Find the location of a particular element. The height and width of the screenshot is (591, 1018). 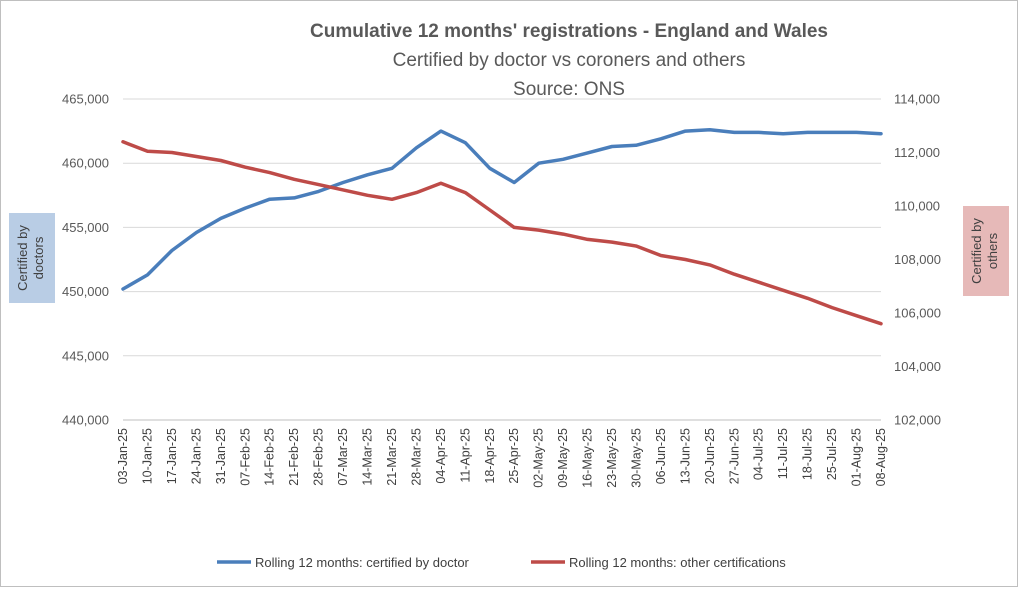

x-axis-tick-label: 16-May-25 is located at coordinates (588, 458).